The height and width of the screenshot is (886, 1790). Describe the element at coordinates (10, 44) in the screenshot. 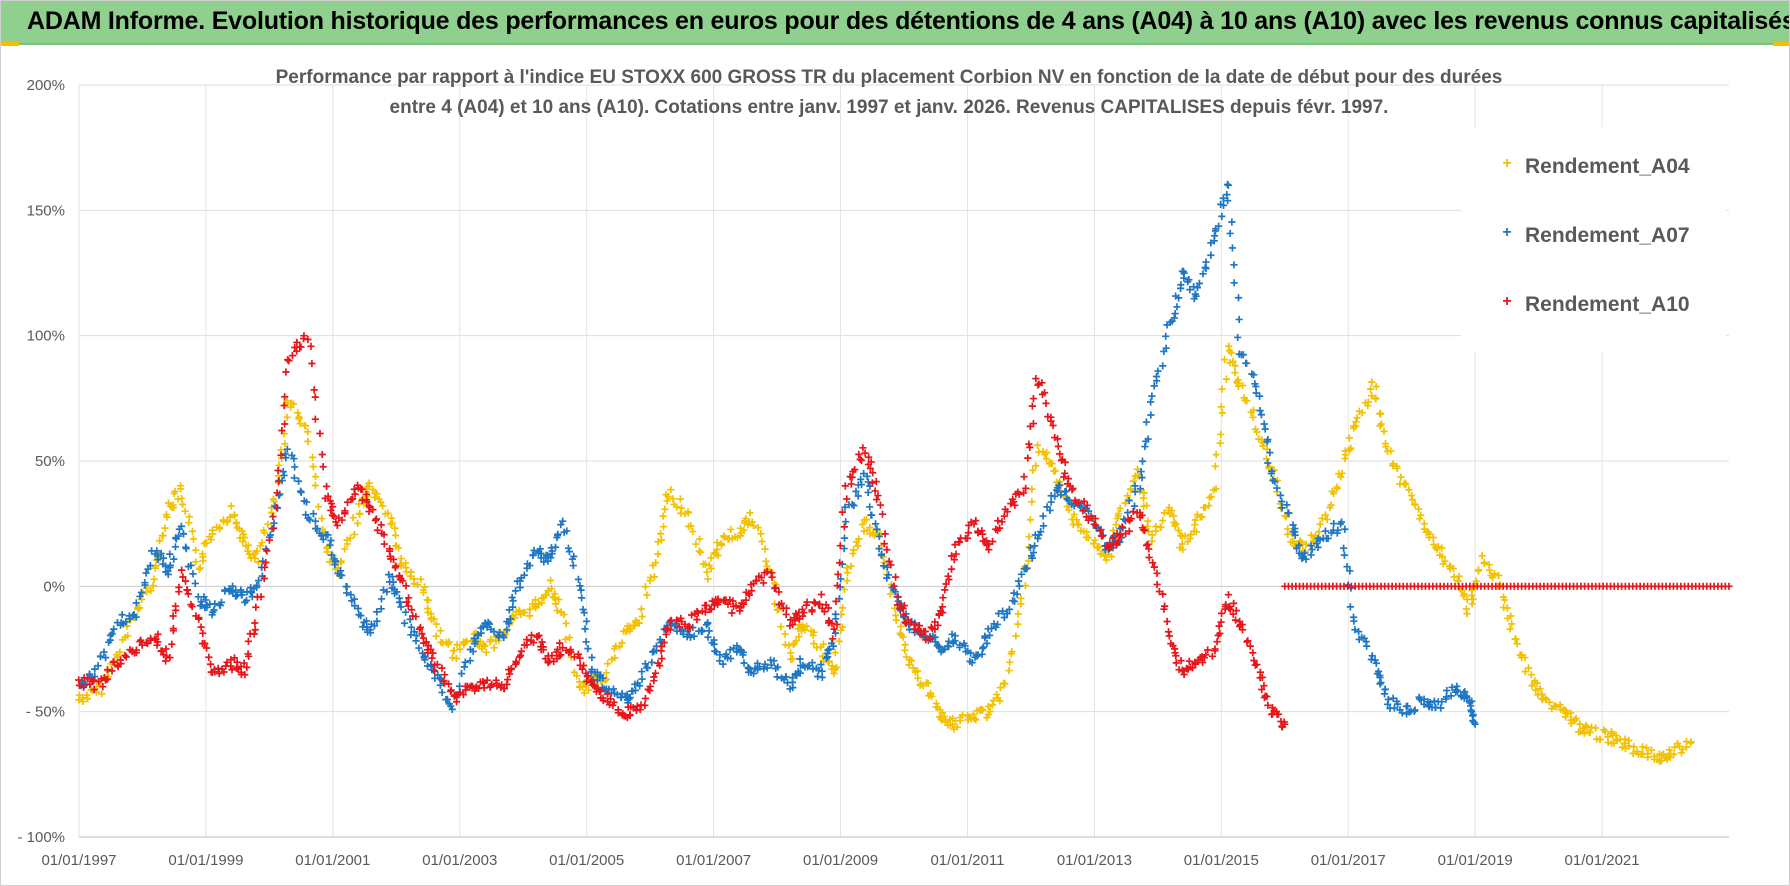

I see `banner-accent-left` at that location.